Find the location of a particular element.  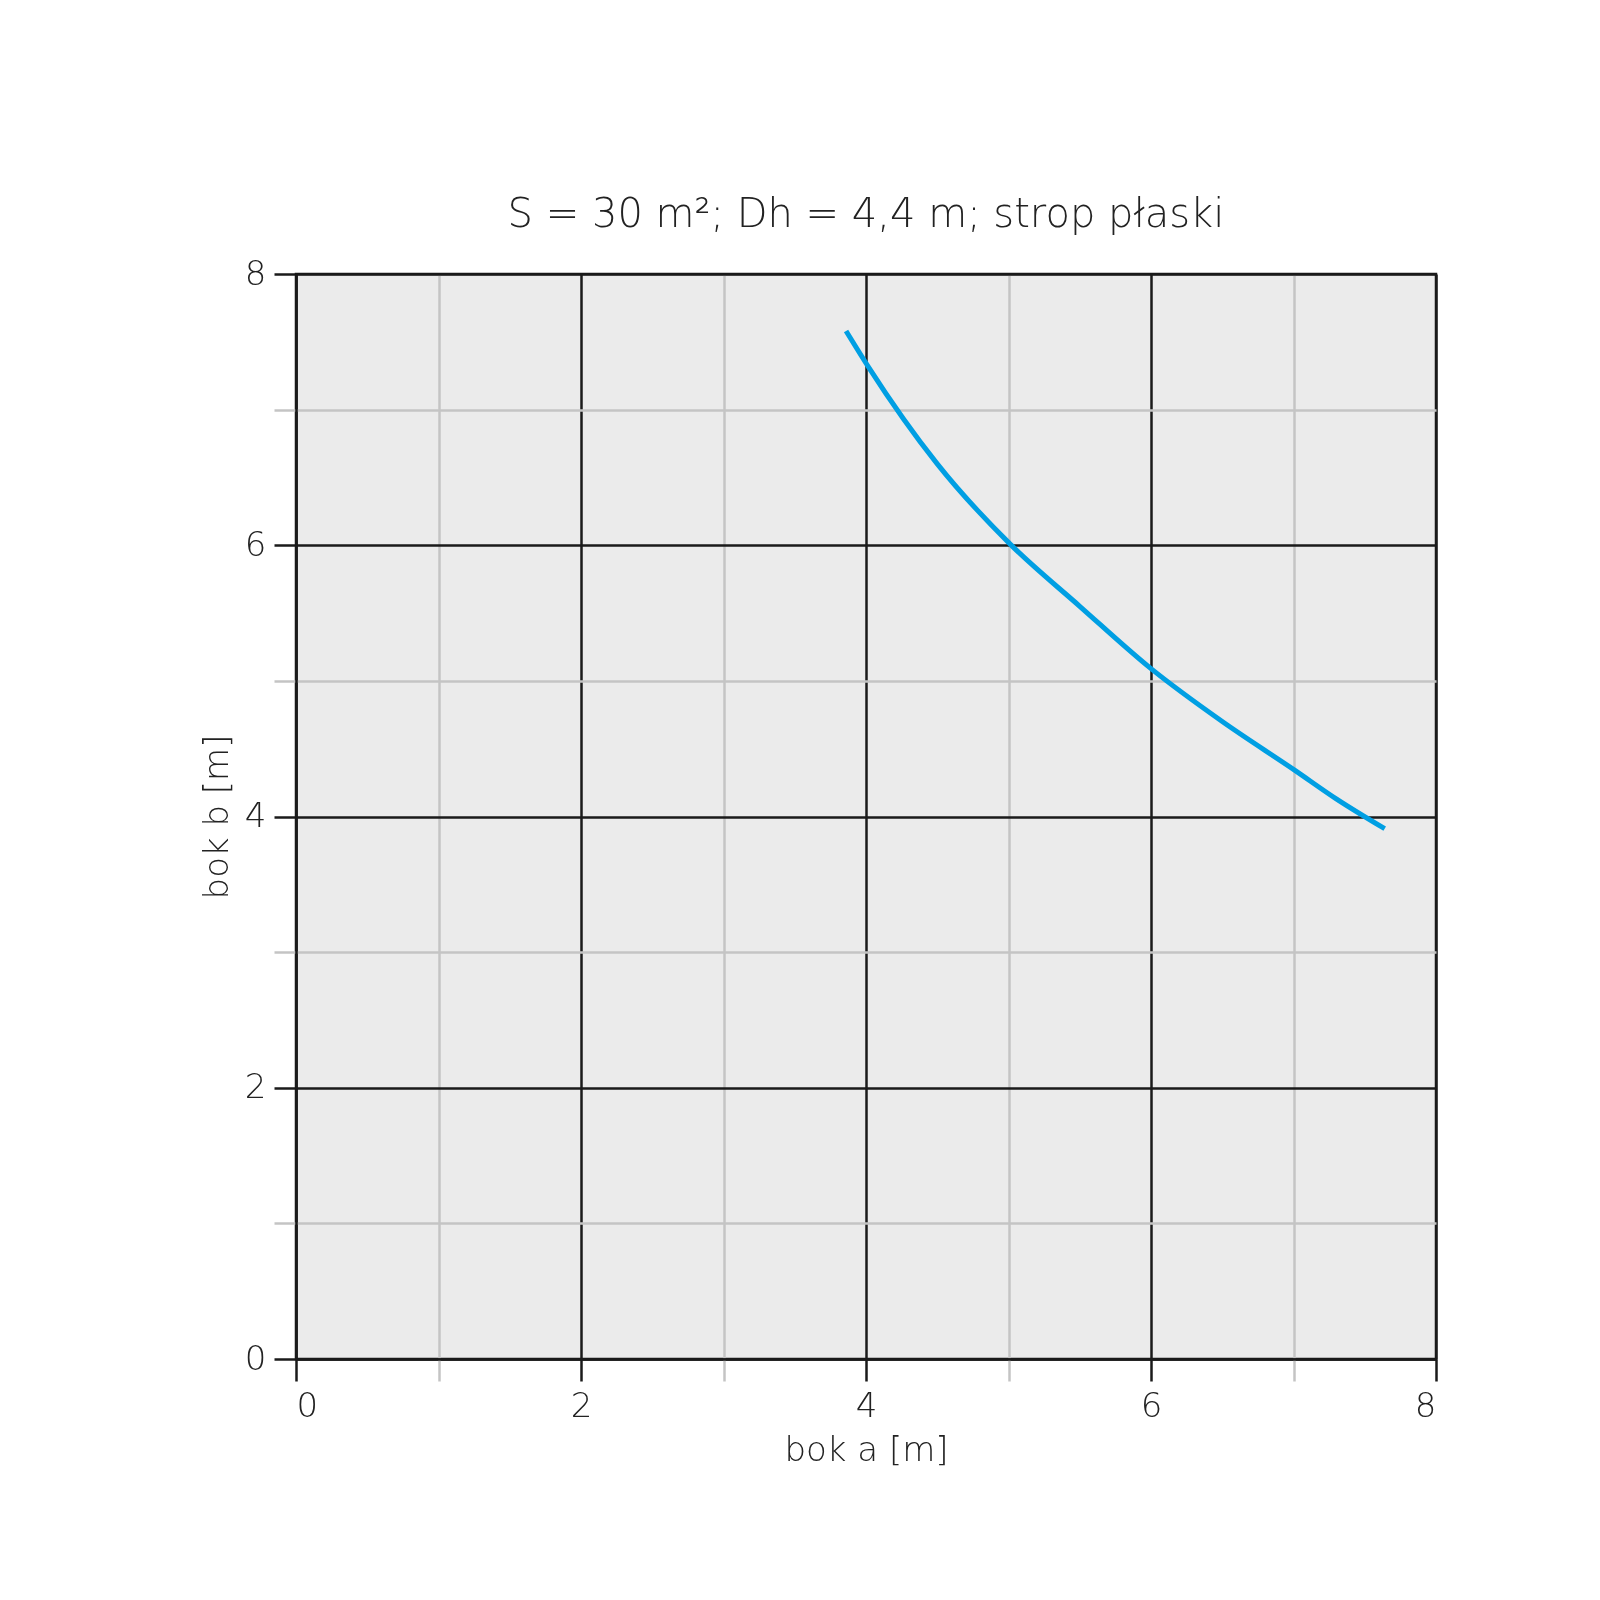

x-tick-label: 4 is located at coordinates (866, 1404).